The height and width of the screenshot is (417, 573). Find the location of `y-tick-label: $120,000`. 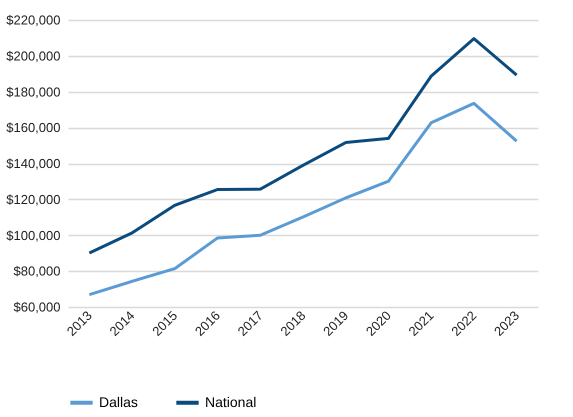

y-tick-label: $120,000 is located at coordinates (33, 199).